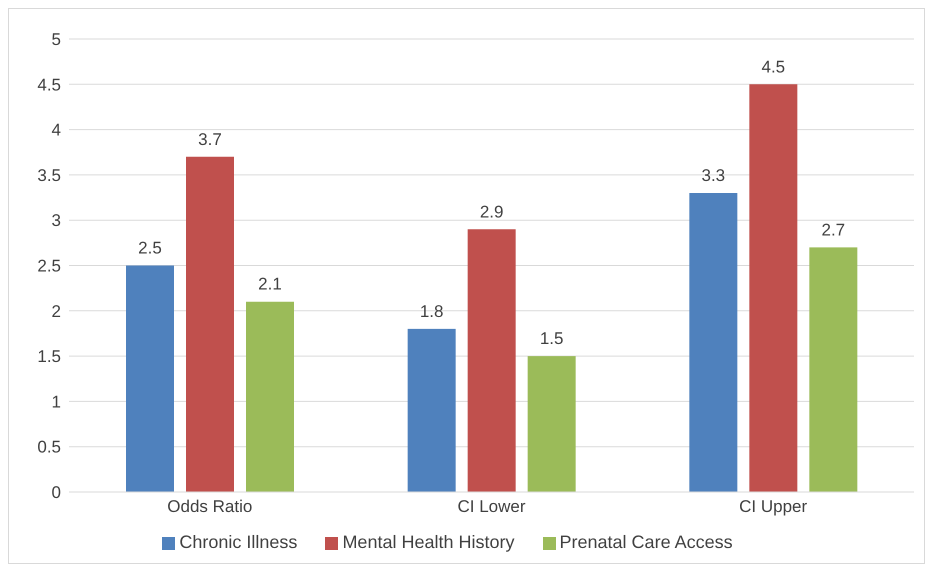 The image size is (933, 572). Describe the element at coordinates (714, 176) in the screenshot. I see `data-label: 3.3` at that location.